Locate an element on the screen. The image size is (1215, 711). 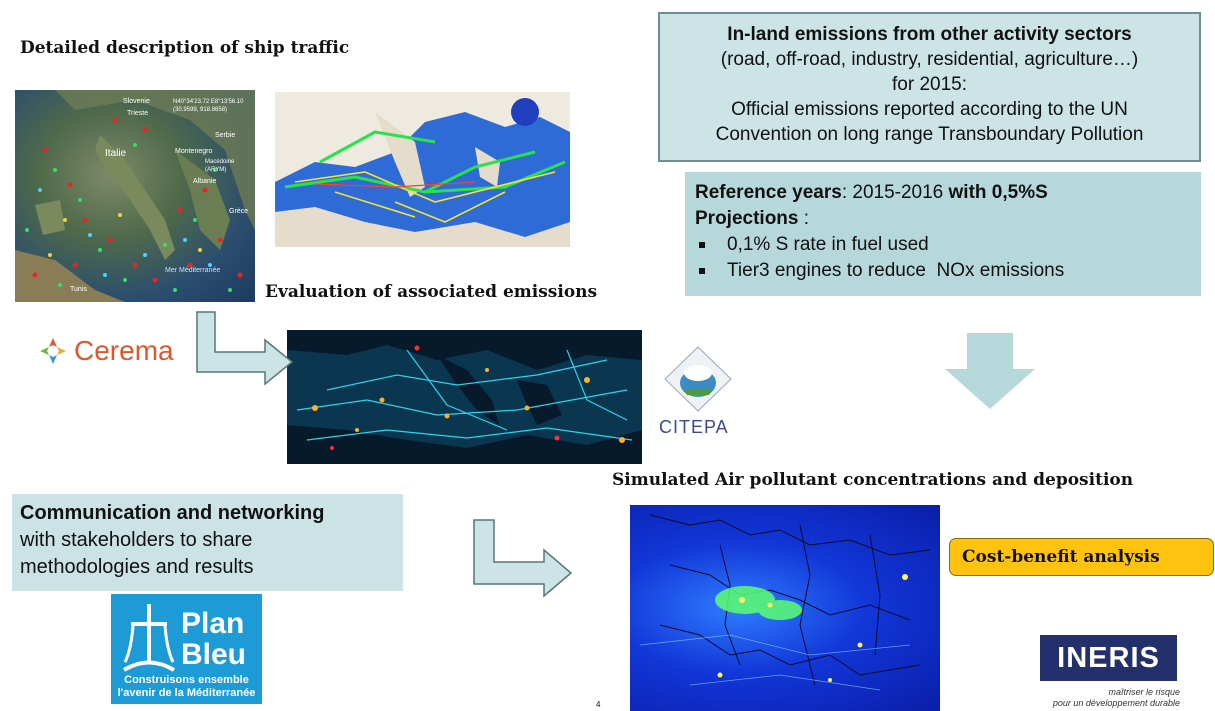
projections-colon: : is located at coordinates (804, 218).